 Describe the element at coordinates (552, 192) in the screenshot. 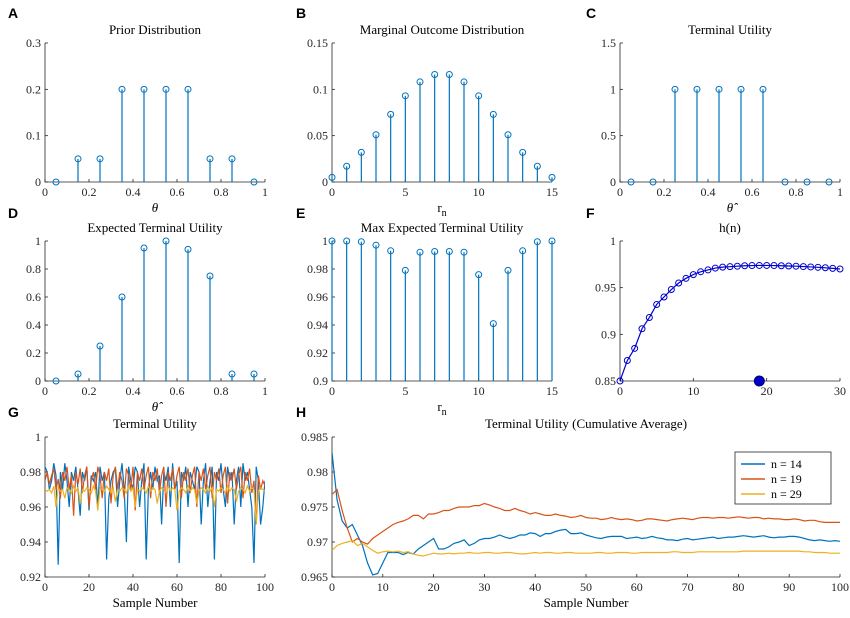

I see `x-tick-label: 15` at that location.